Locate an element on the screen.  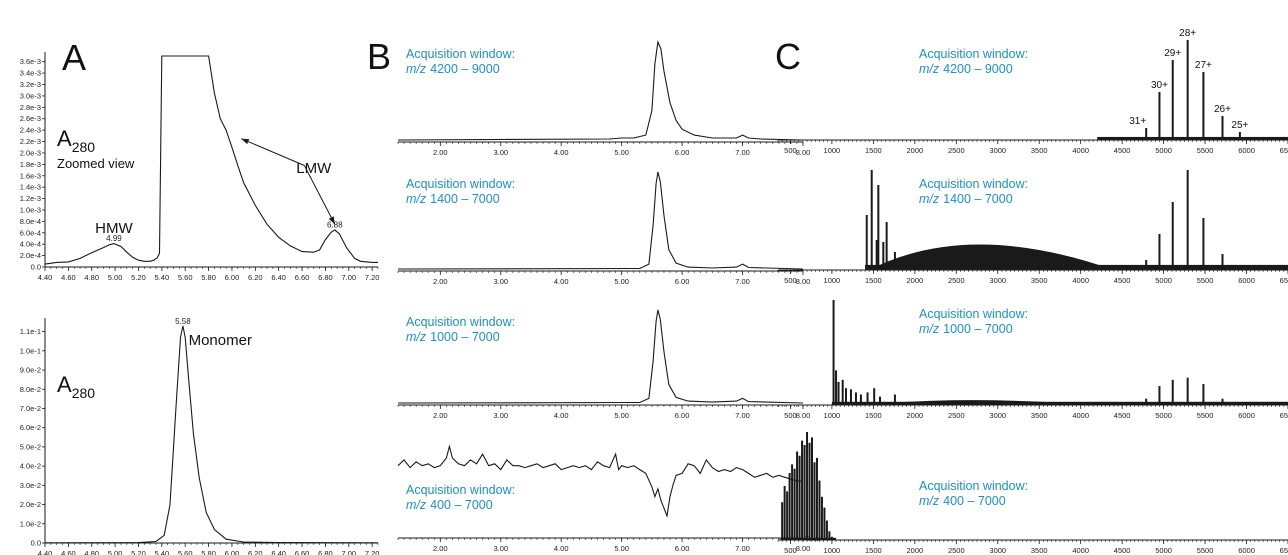
y-tick-label: 2.0e-3 is located at coordinates (30, 152).